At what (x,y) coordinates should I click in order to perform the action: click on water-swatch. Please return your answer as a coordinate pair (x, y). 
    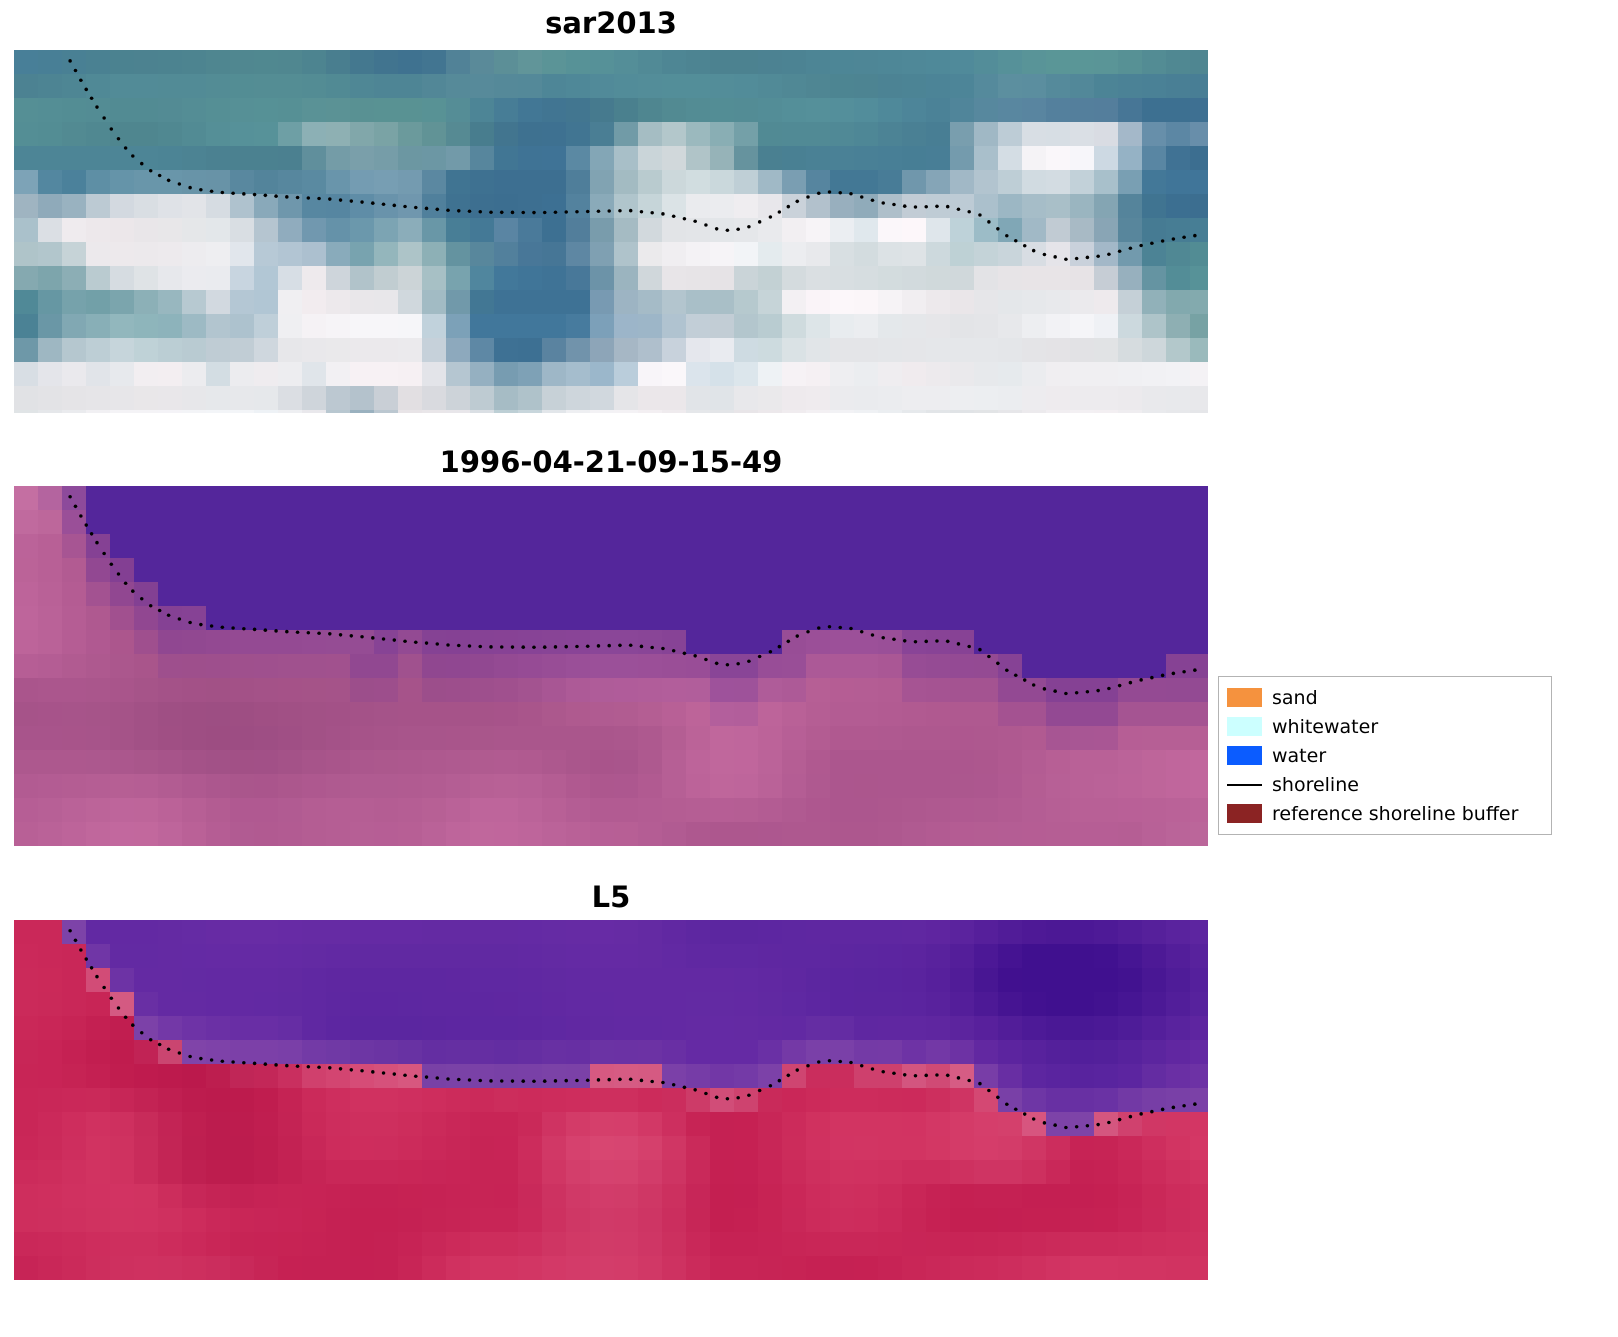
    Looking at the image, I should click on (1244, 755).